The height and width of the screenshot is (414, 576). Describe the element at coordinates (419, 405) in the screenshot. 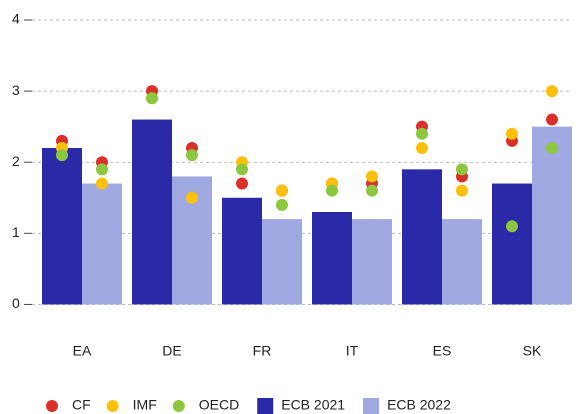

I see `legend-label: ECB 2022` at that location.